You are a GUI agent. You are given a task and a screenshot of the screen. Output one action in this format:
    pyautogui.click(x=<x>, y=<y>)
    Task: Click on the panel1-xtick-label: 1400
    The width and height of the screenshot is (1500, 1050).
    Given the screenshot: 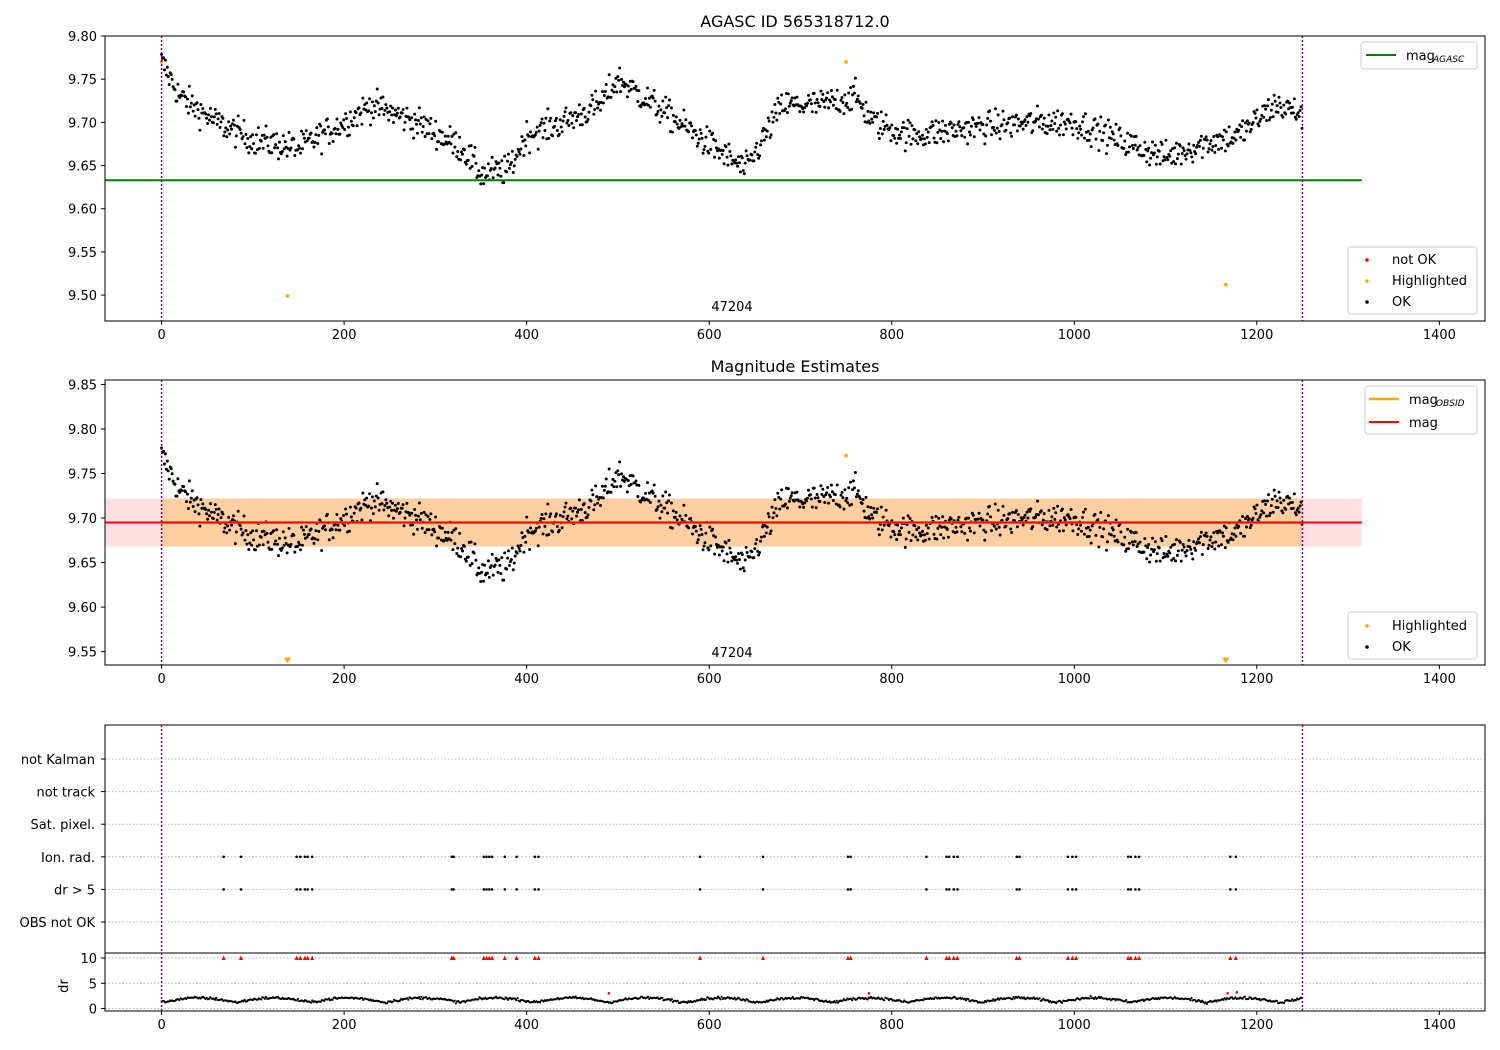 What is the action you would take?
    pyautogui.click(x=1439, y=335)
    